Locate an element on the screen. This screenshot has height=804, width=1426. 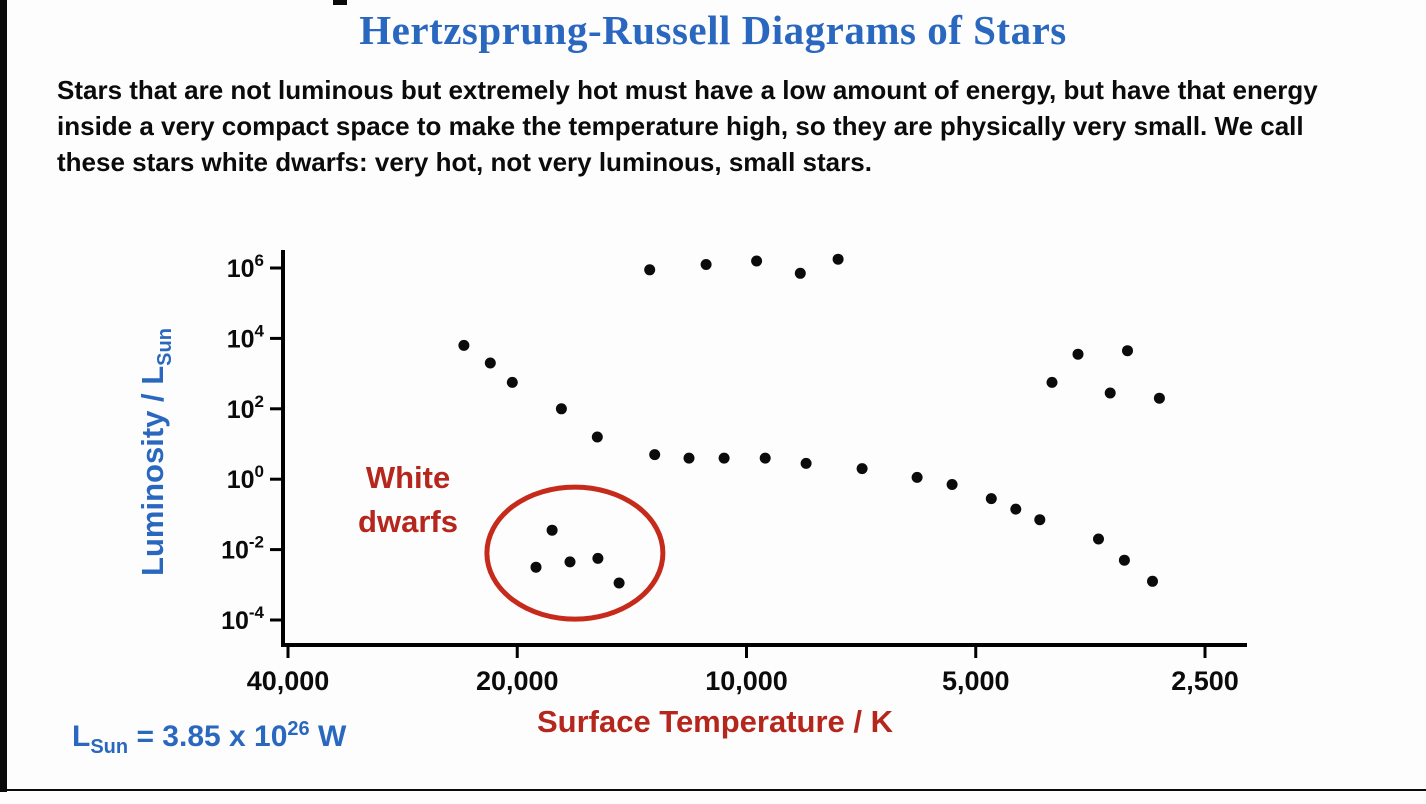
y-axis-title: Luminosity / LSun is located at coordinates (155, 452).